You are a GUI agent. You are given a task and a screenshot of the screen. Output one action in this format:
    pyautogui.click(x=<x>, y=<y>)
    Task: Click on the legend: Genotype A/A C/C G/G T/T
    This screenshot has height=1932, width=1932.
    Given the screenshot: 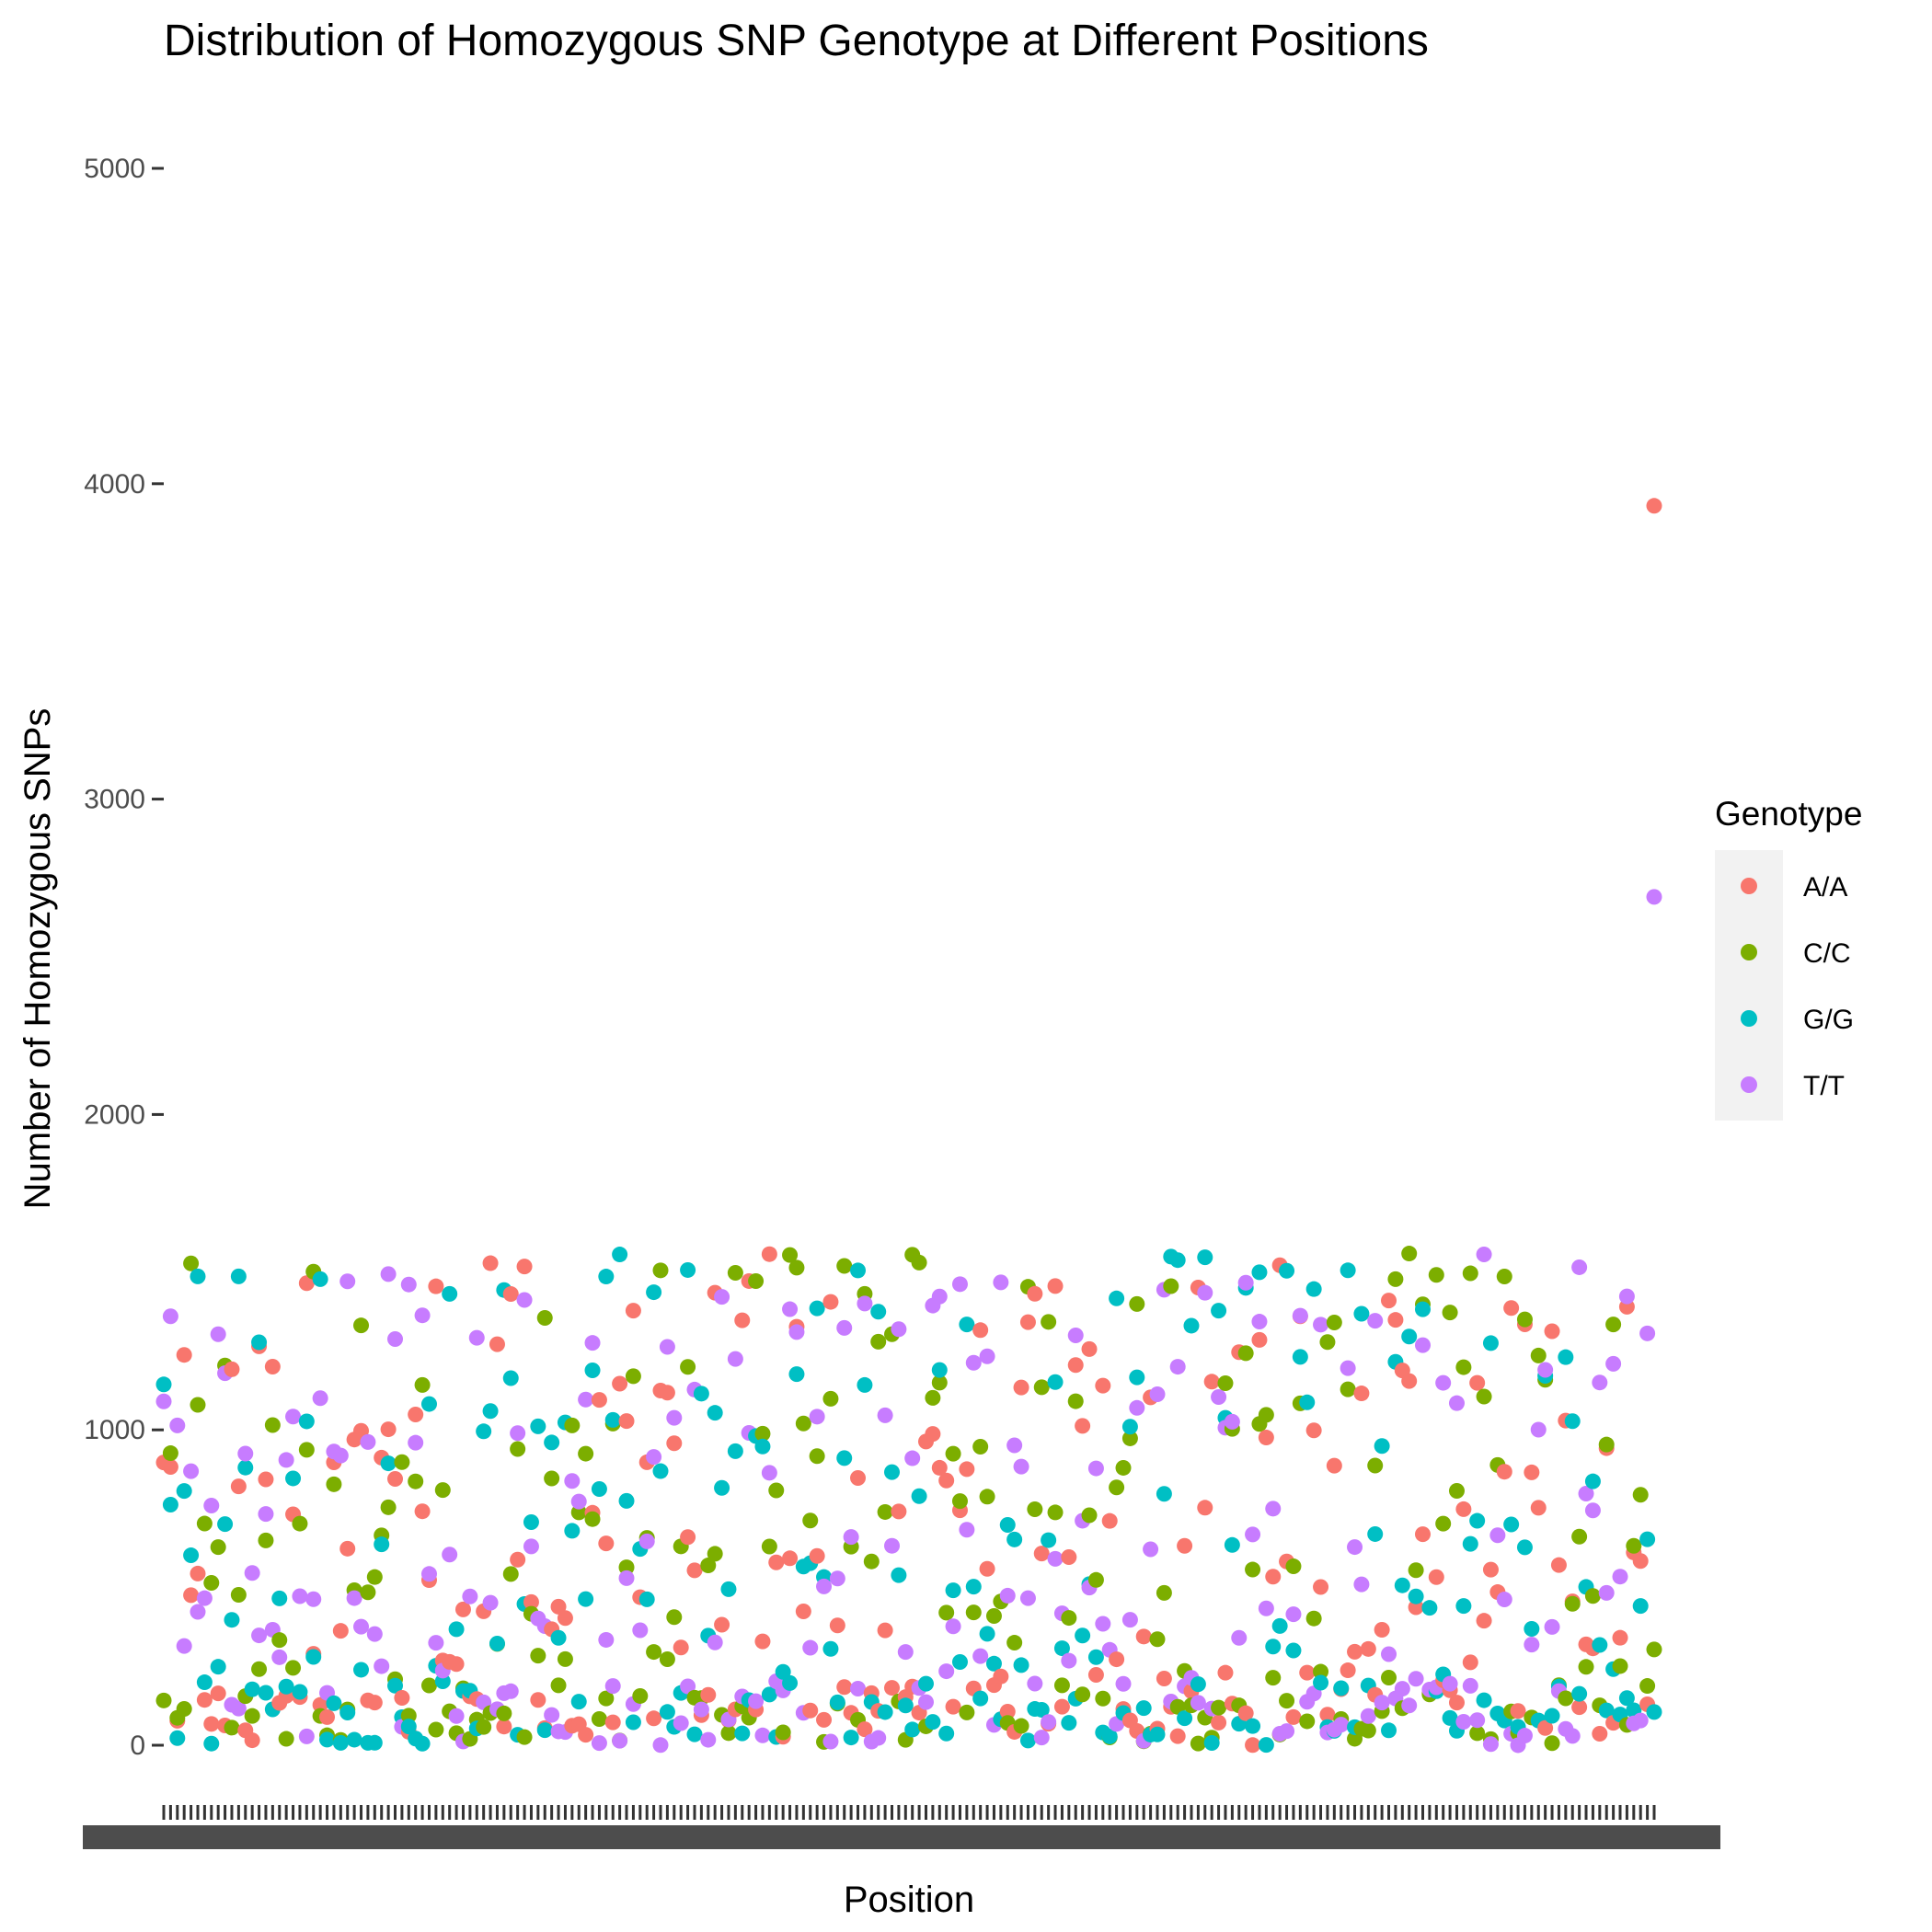 What is the action you would take?
    pyautogui.click(x=1788, y=958)
    